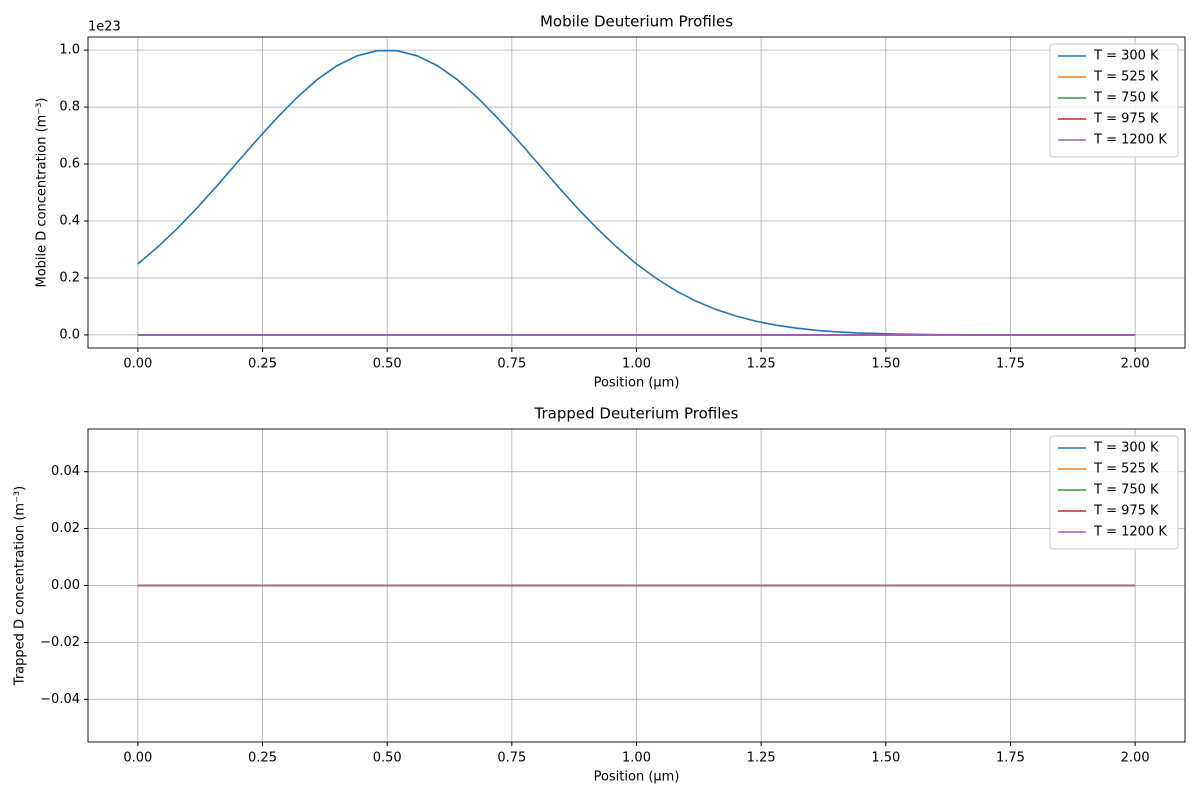 Image resolution: width=1200 pixels, height=800 pixels. I want to click on y-axis-label: Trapped D concentration (m⁻³), so click(20, 586).